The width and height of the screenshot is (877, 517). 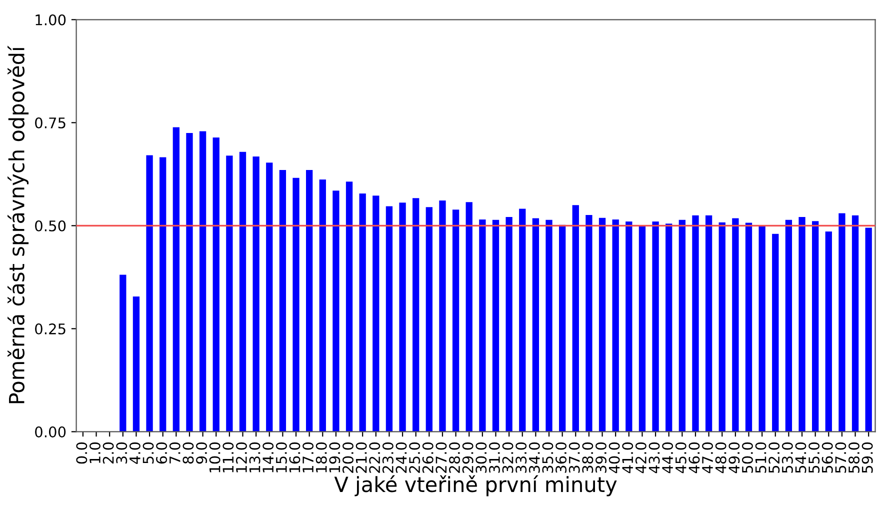 I want to click on x-tick-label: 23.0, so click(x=388, y=457).